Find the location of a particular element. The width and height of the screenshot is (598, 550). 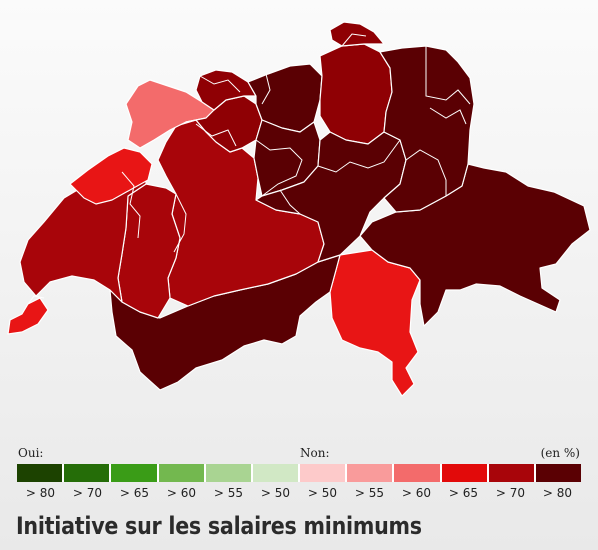

legend-no-label: Non: is located at coordinates (315, 453).